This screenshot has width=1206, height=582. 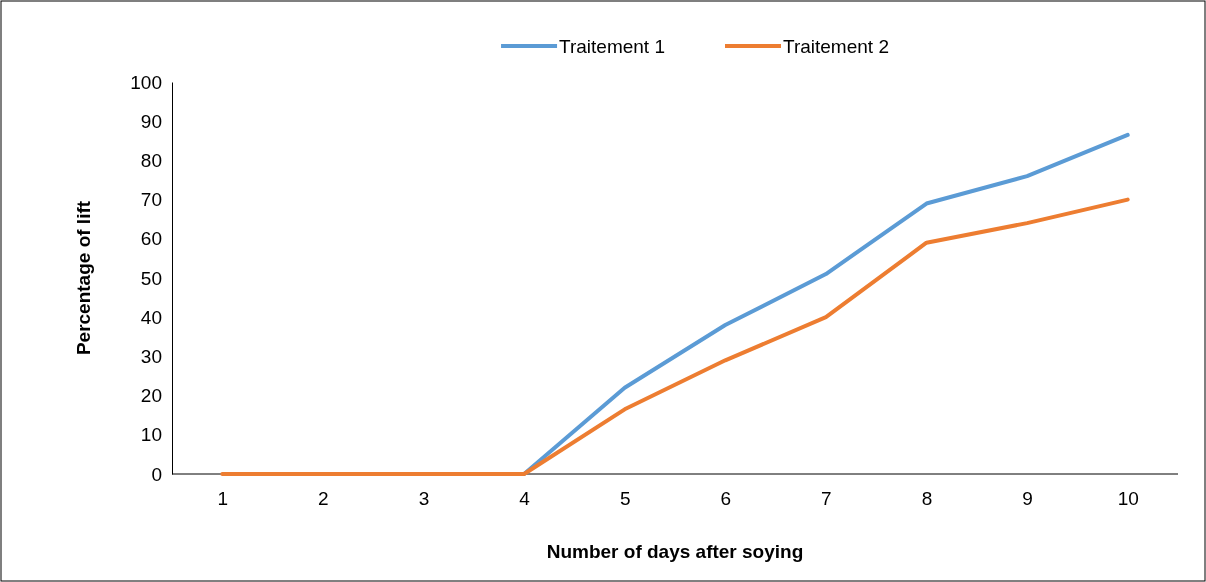 What do you see at coordinates (156, 474) in the screenshot?
I see `y-tick-label: 0` at bounding box center [156, 474].